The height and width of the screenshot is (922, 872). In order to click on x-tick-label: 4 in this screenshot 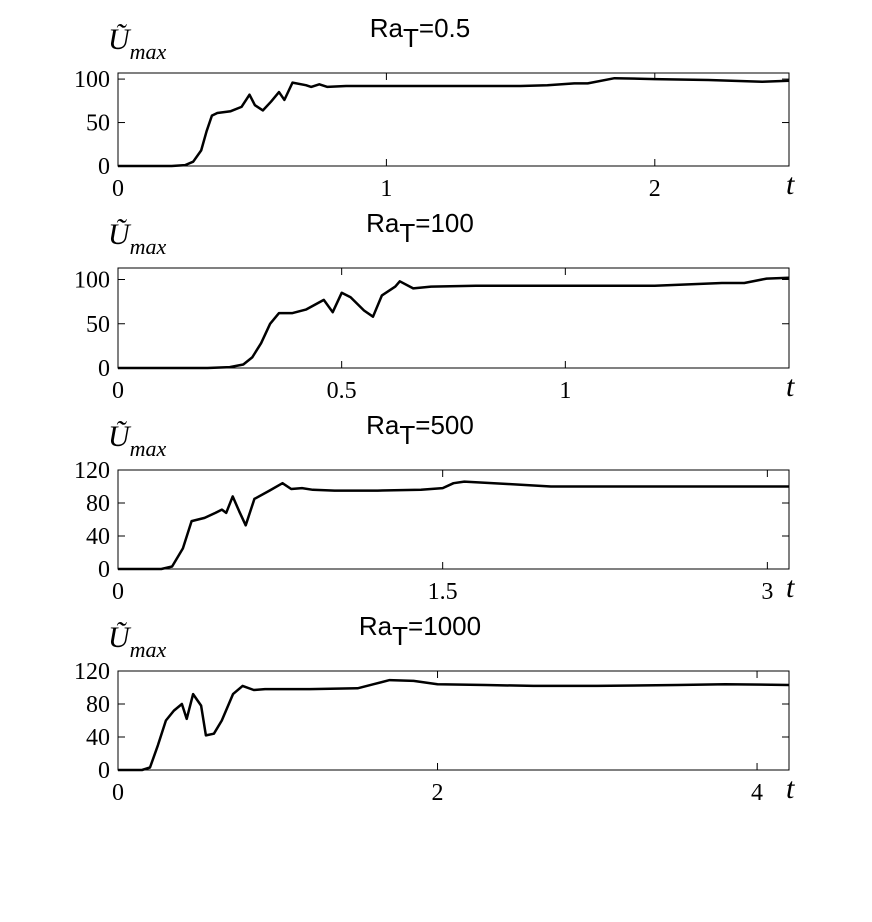, I will do `click(757, 793)`.